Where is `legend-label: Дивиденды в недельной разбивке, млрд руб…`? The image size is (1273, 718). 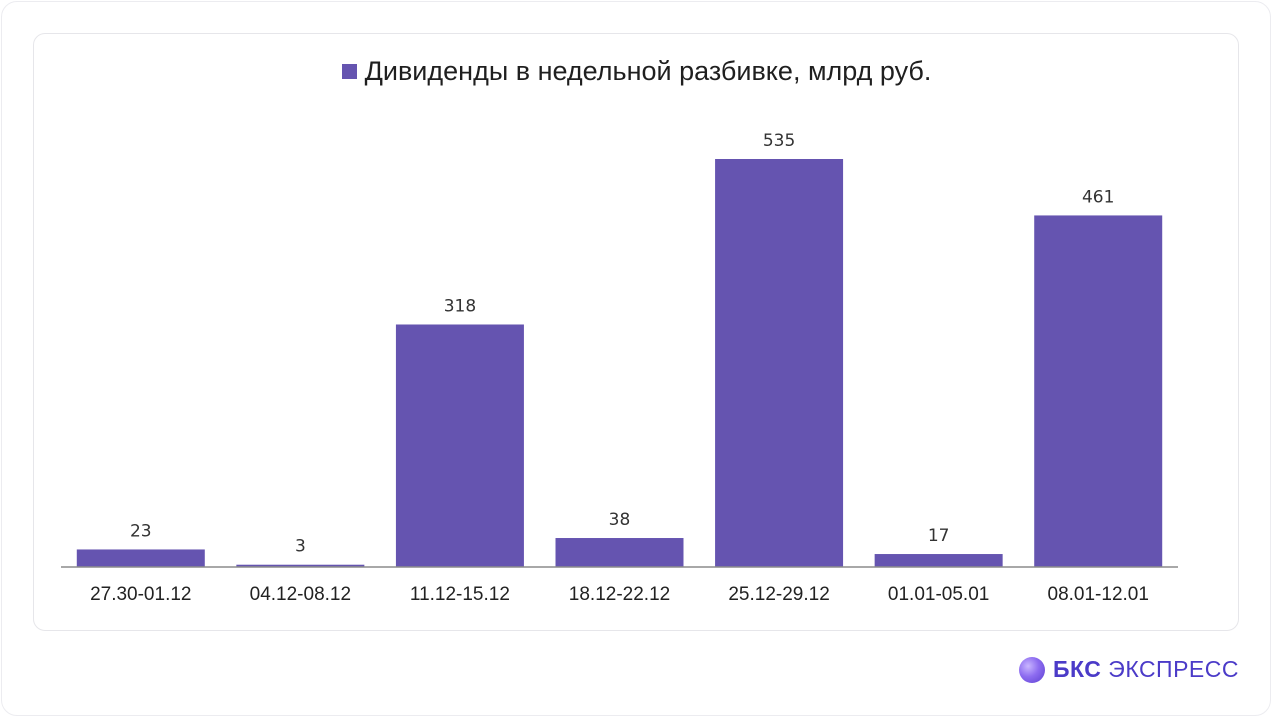
legend-label: Дивиденды в недельной разбивке, млрд руб… is located at coordinates (648, 71).